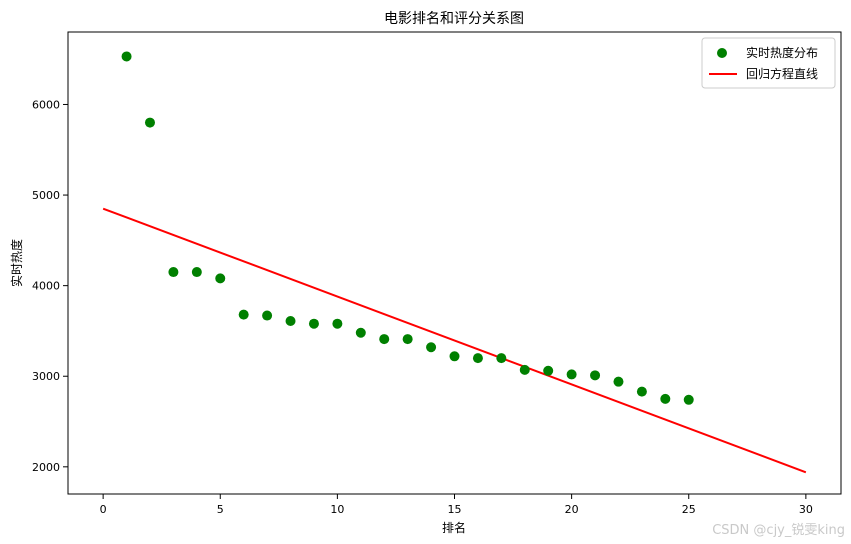 This screenshot has height=544, width=851. What do you see at coordinates (46, 195) in the screenshot?
I see `y-tick-label: 5000` at bounding box center [46, 195].